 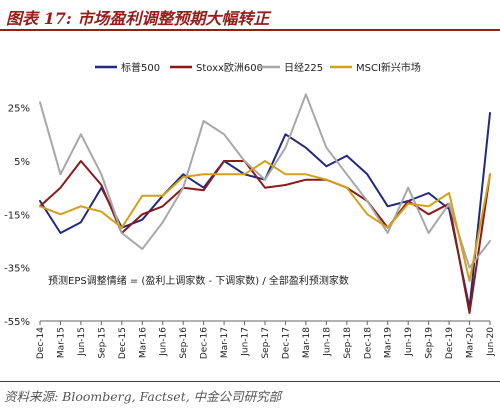 I want to click on y-tick-label-3: -35%, so click(x=17, y=269).